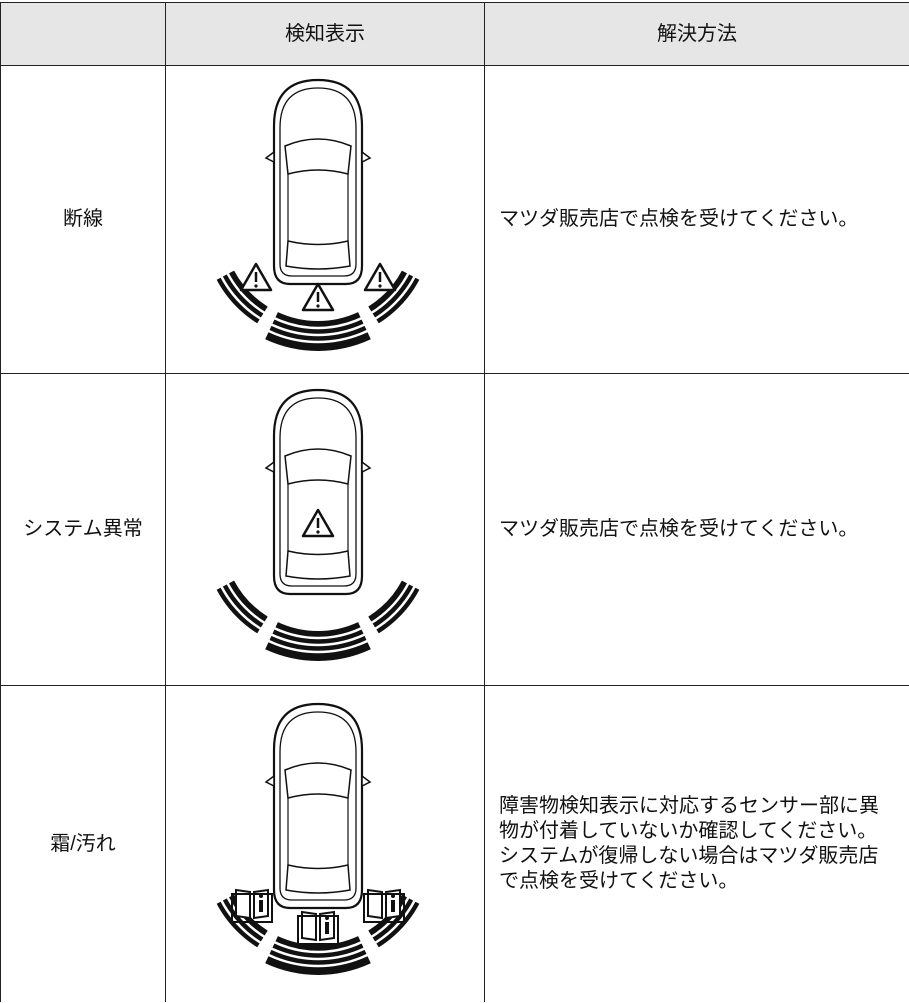 Image resolution: width=909 pixels, height=1003 pixels. What do you see at coordinates (82, 33) in the screenshot?
I see `header-cell` at bounding box center [82, 33].